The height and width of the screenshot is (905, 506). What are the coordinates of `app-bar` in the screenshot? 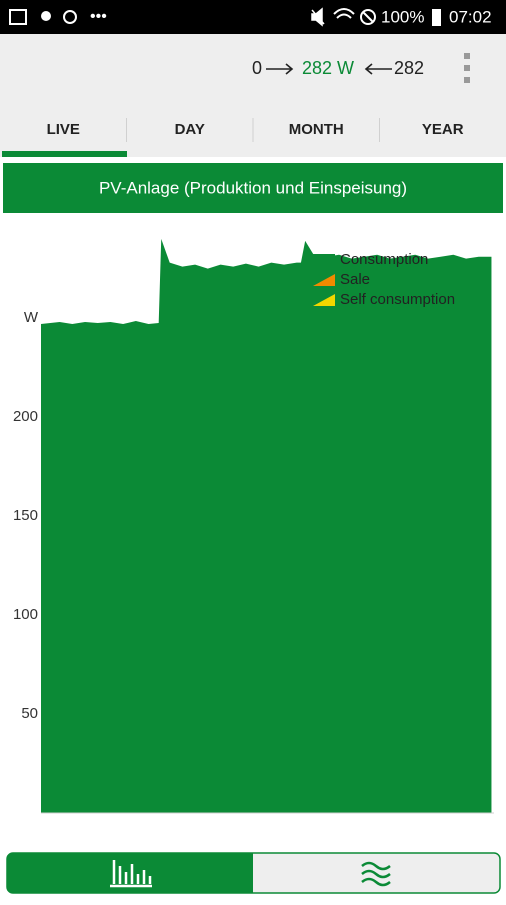 It's located at (253, 67).